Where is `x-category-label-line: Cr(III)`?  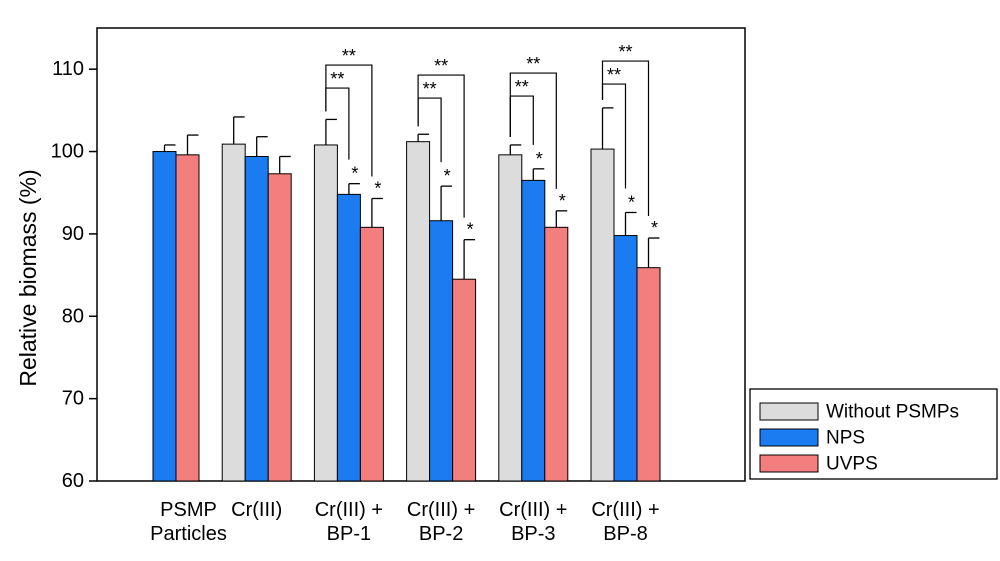
x-category-label-line: Cr(III) is located at coordinates (256, 510).